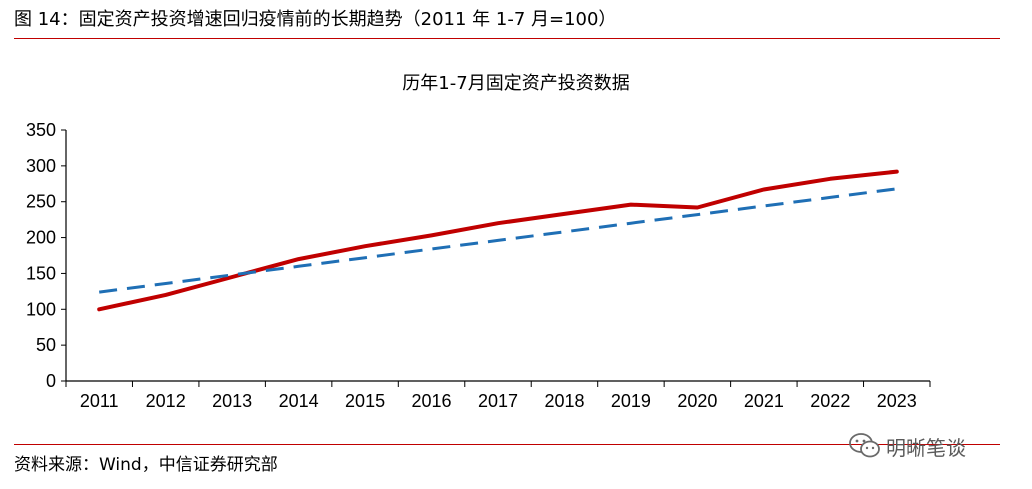 Image resolution: width=1032 pixels, height=489 pixels. Describe the element at coordinates (697, 401) in the screenshot. I see `x-tick-label: 2020` at that location.